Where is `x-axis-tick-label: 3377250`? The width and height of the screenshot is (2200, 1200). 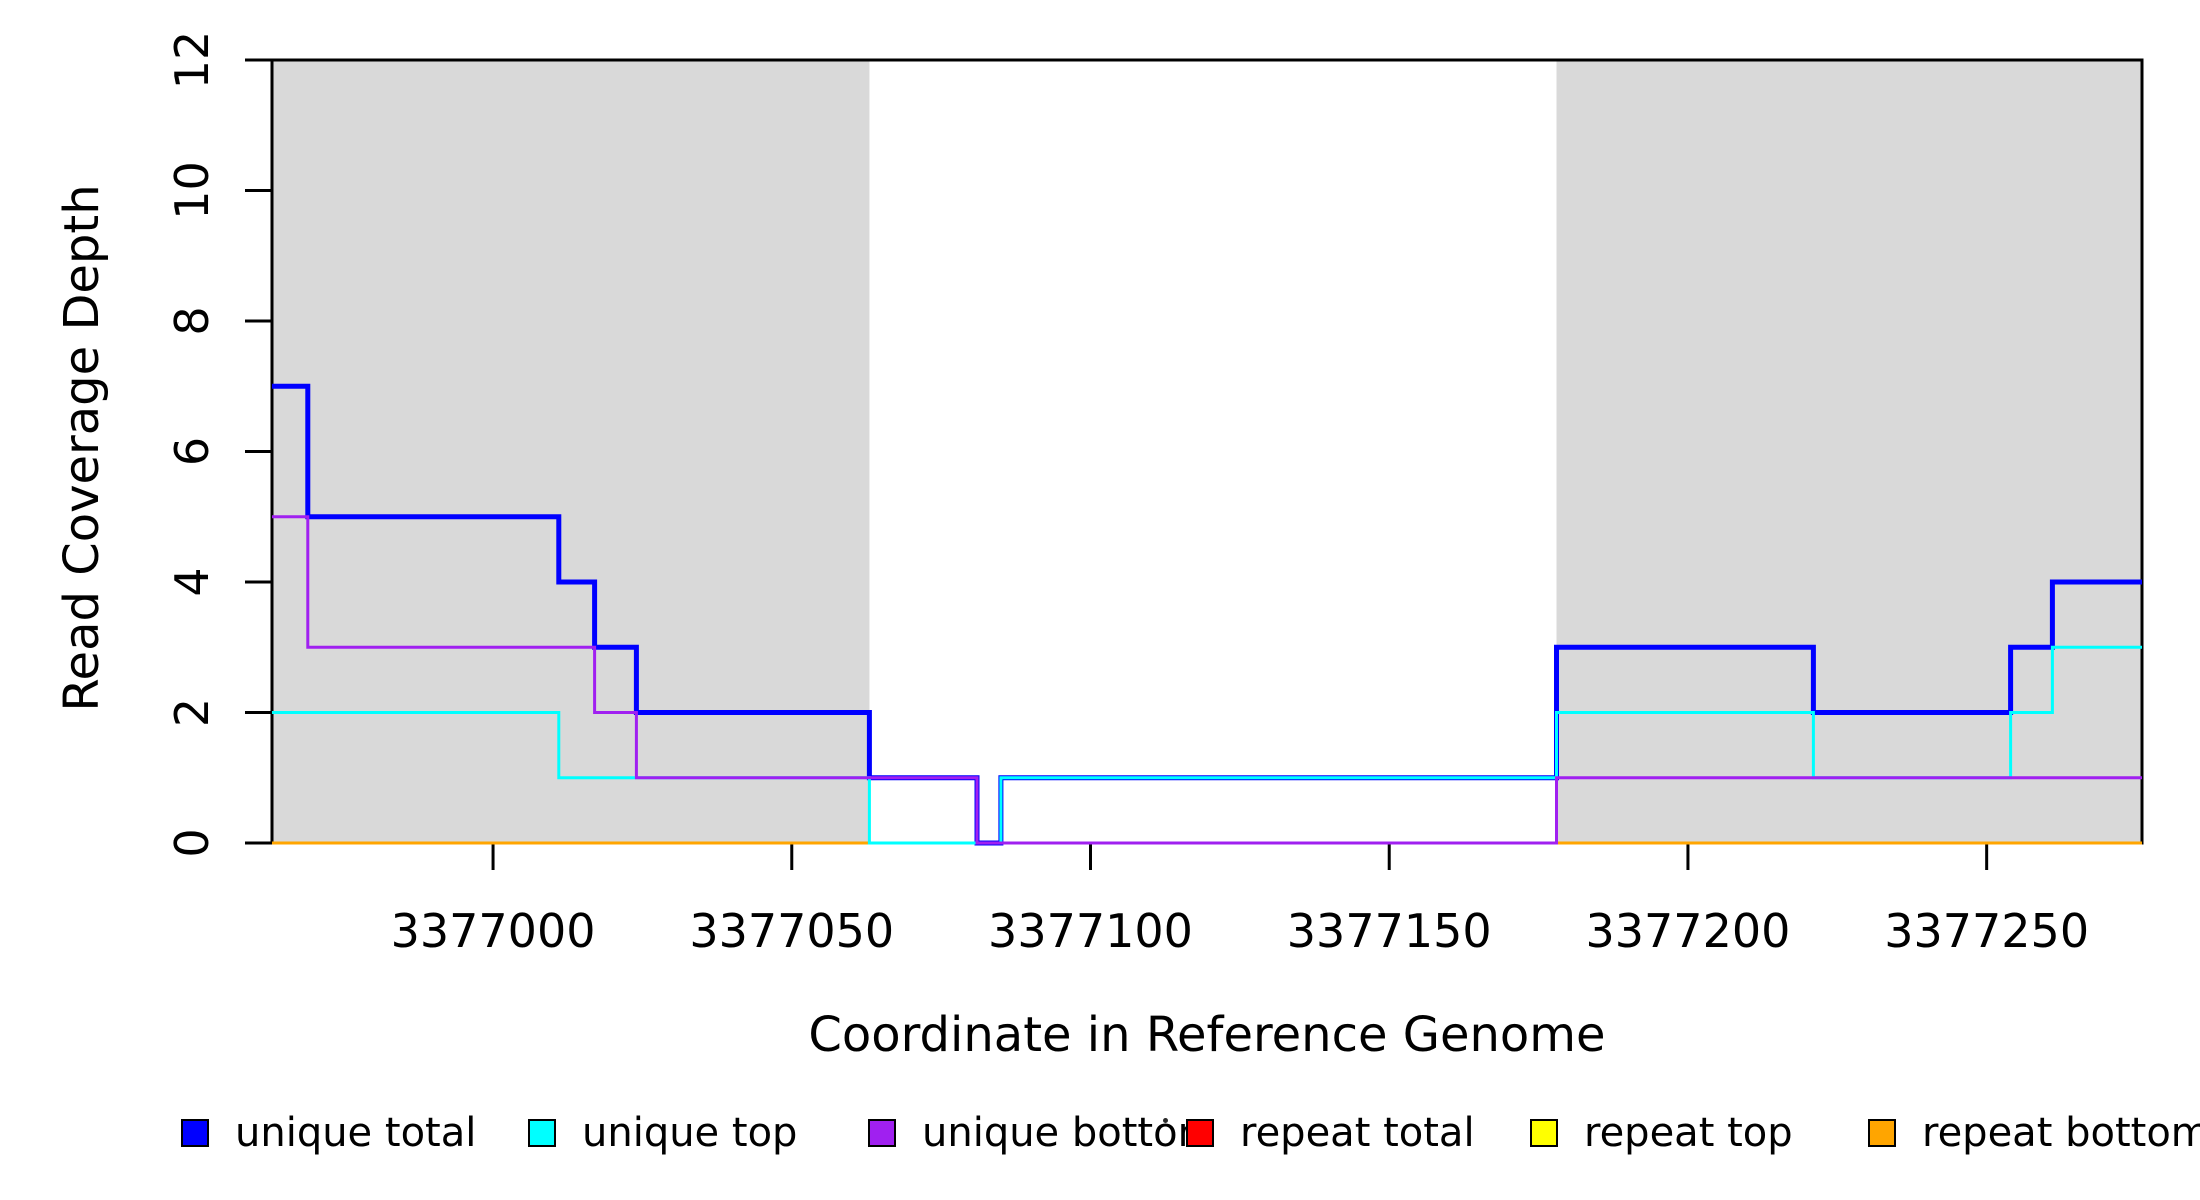
x-axis-tick-label: 3377250 is located at coordinates (1986, 931).